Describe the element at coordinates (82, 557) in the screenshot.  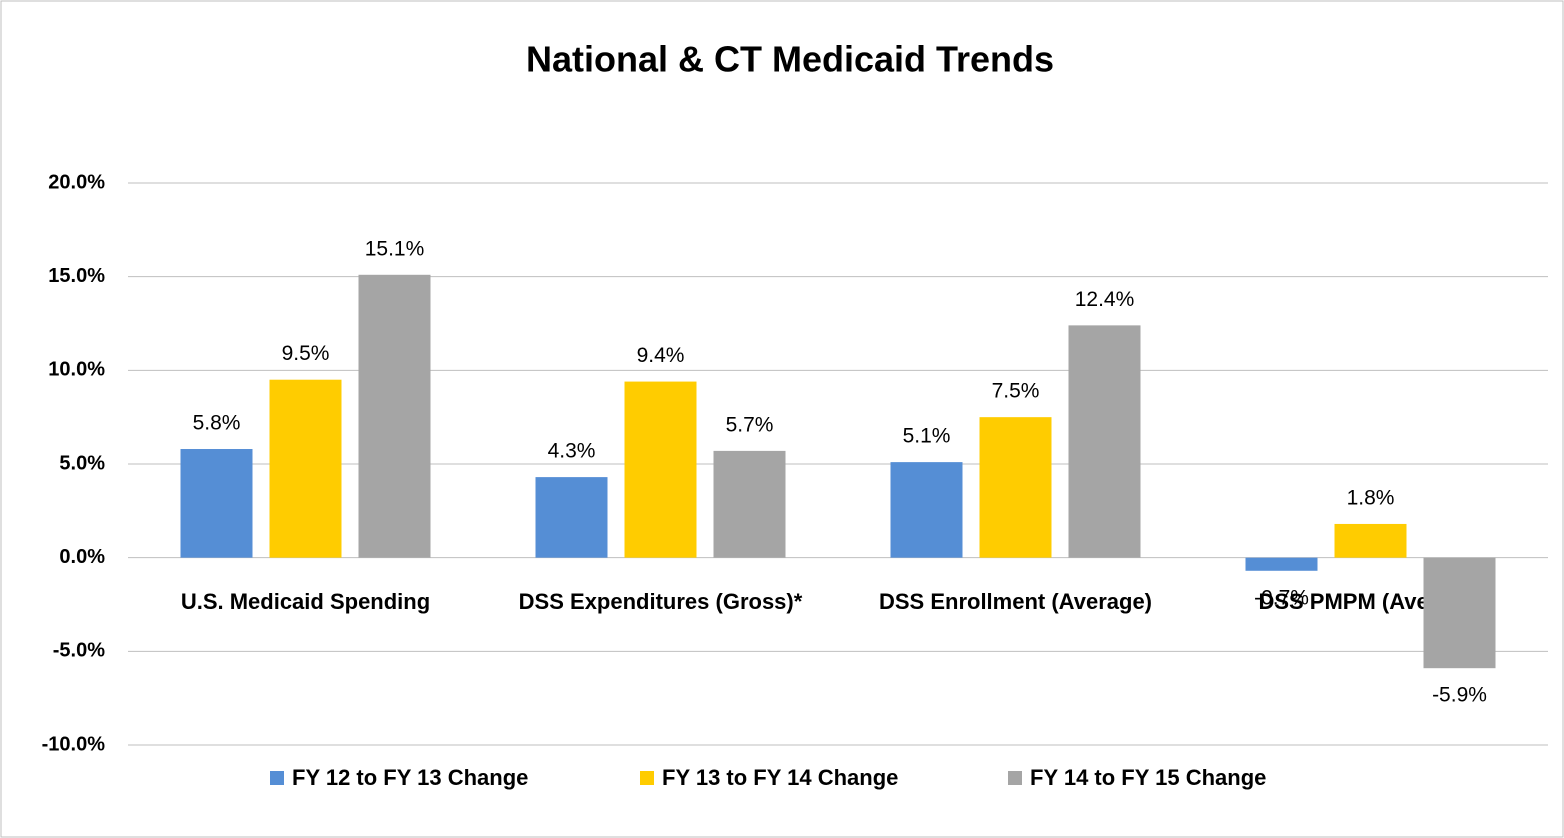
I see `y-tick-label: 0.0%` at that location.